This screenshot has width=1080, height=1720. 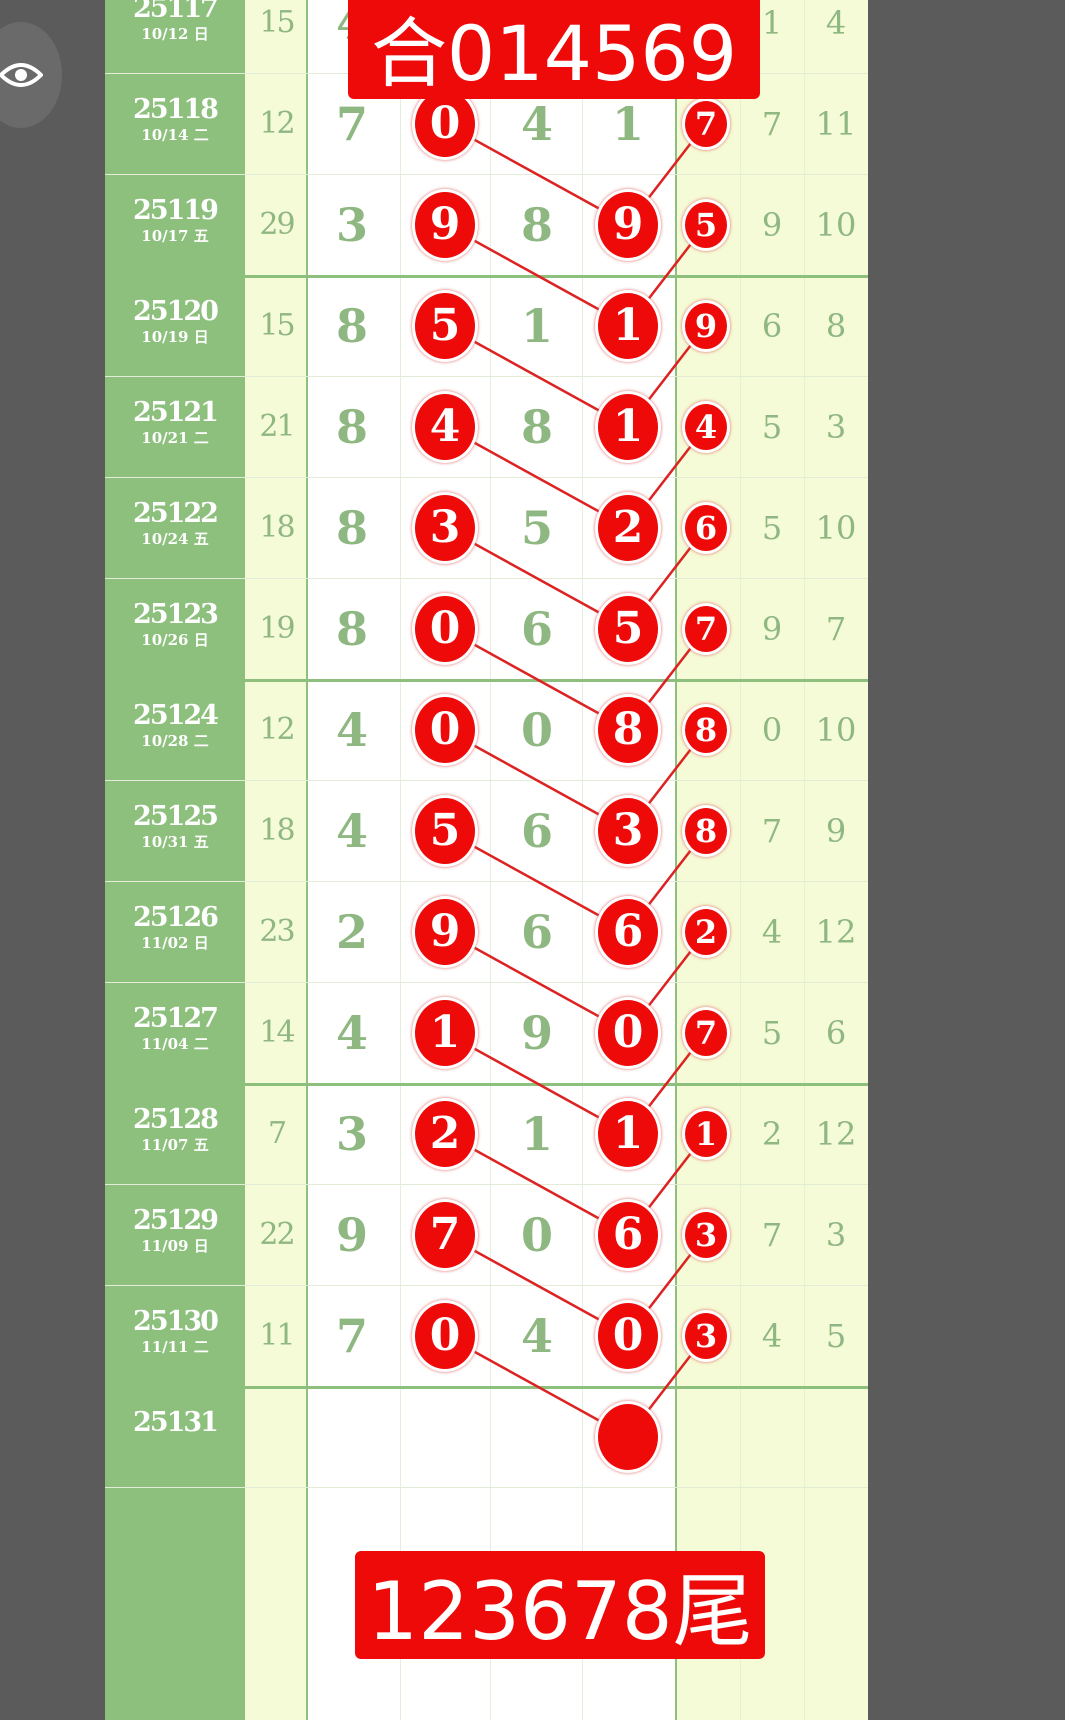 What do you see at coordinates (175, 842) in the screenshot?
I see `issue-date: 10/31 五` at bounding box center [175, 842].